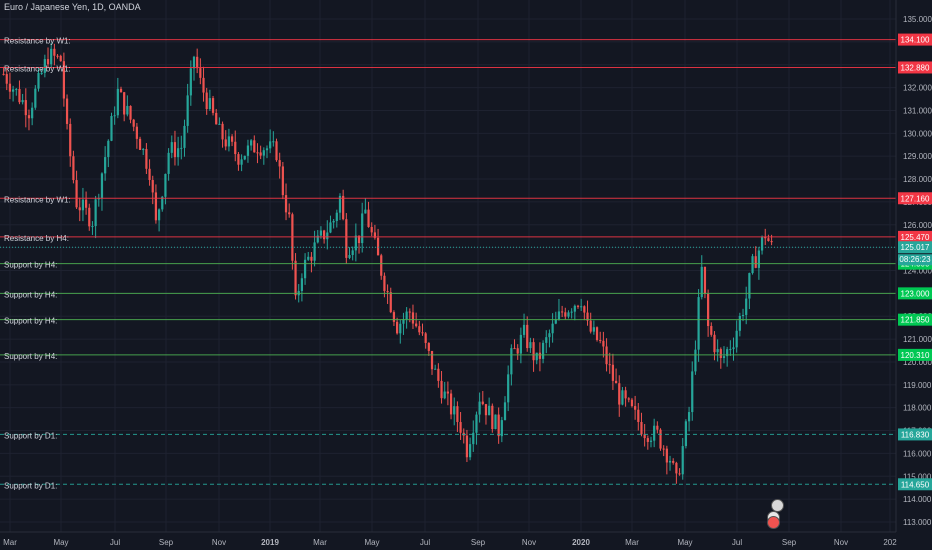  Describe the element at coordinates (917, 362) in the screenshot. I see `price-tick-label: 120.000` at that location.